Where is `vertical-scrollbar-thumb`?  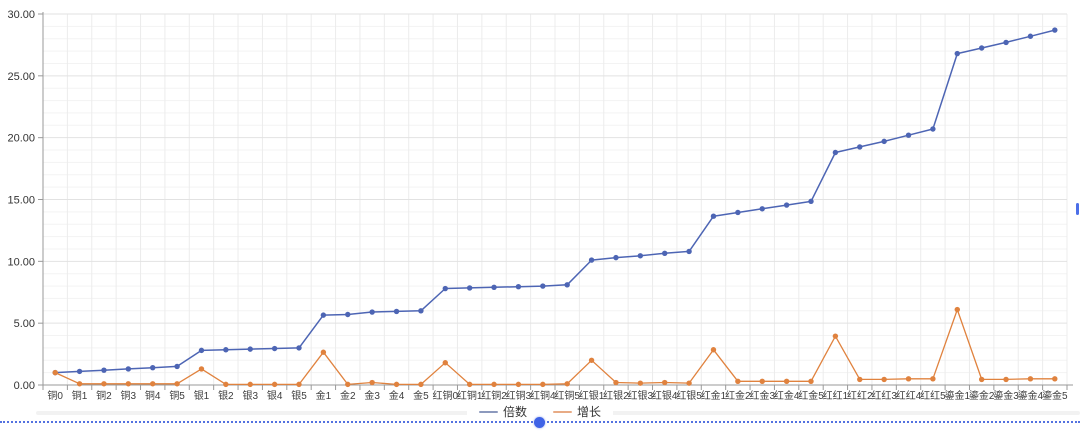
vertical-scrollbar-thumb is located at coordinates (1077, 209).